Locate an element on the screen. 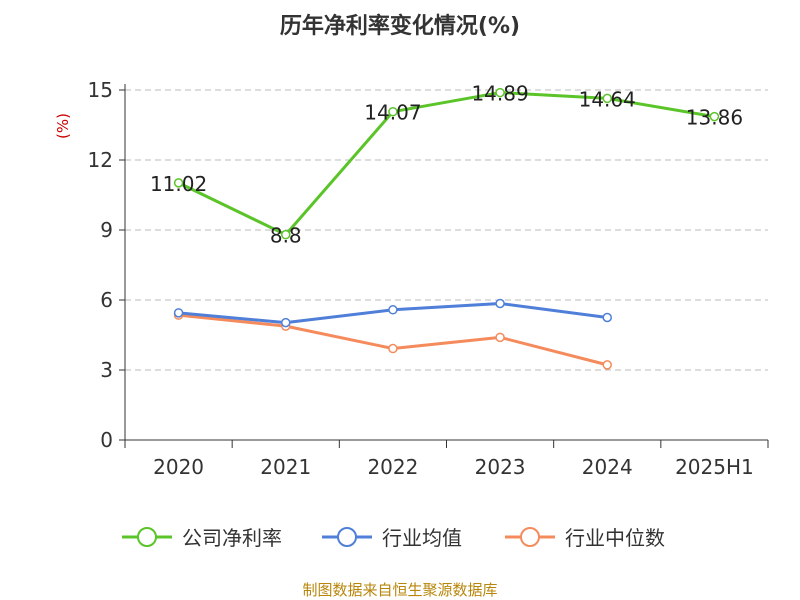  legend-label: 行业均值 is located at coordinates (422, 538).